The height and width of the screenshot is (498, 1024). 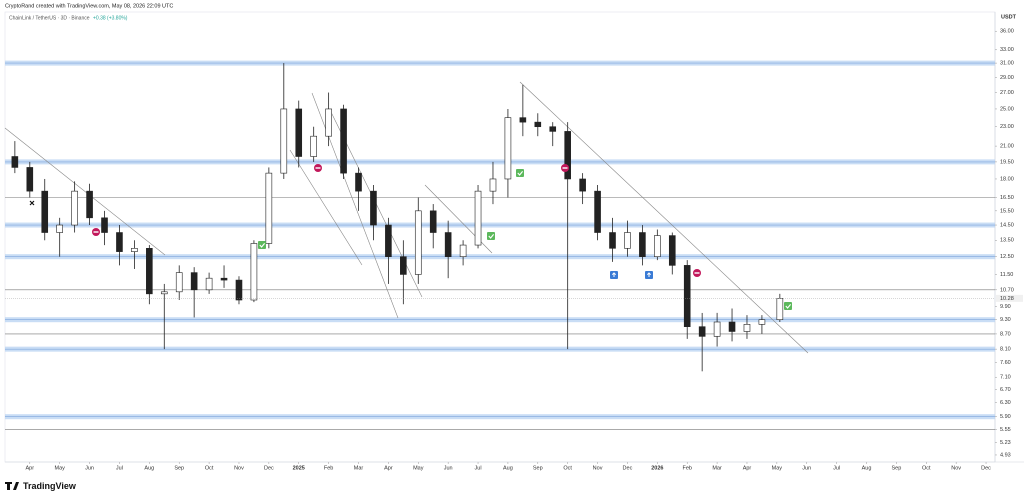 I want to click on y-tick-label: 27.00, so click(x=1007, y=93).